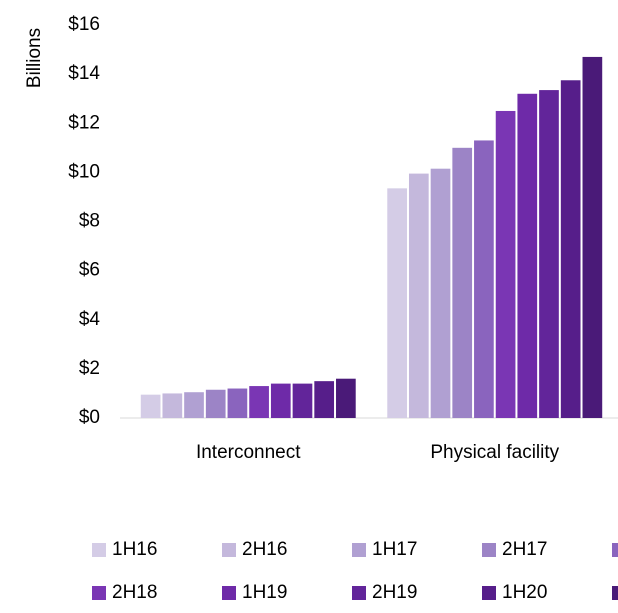 The height and width of the screenshot is (613, 618). I want to click on y-tick-label: $2, so click(89, 368).